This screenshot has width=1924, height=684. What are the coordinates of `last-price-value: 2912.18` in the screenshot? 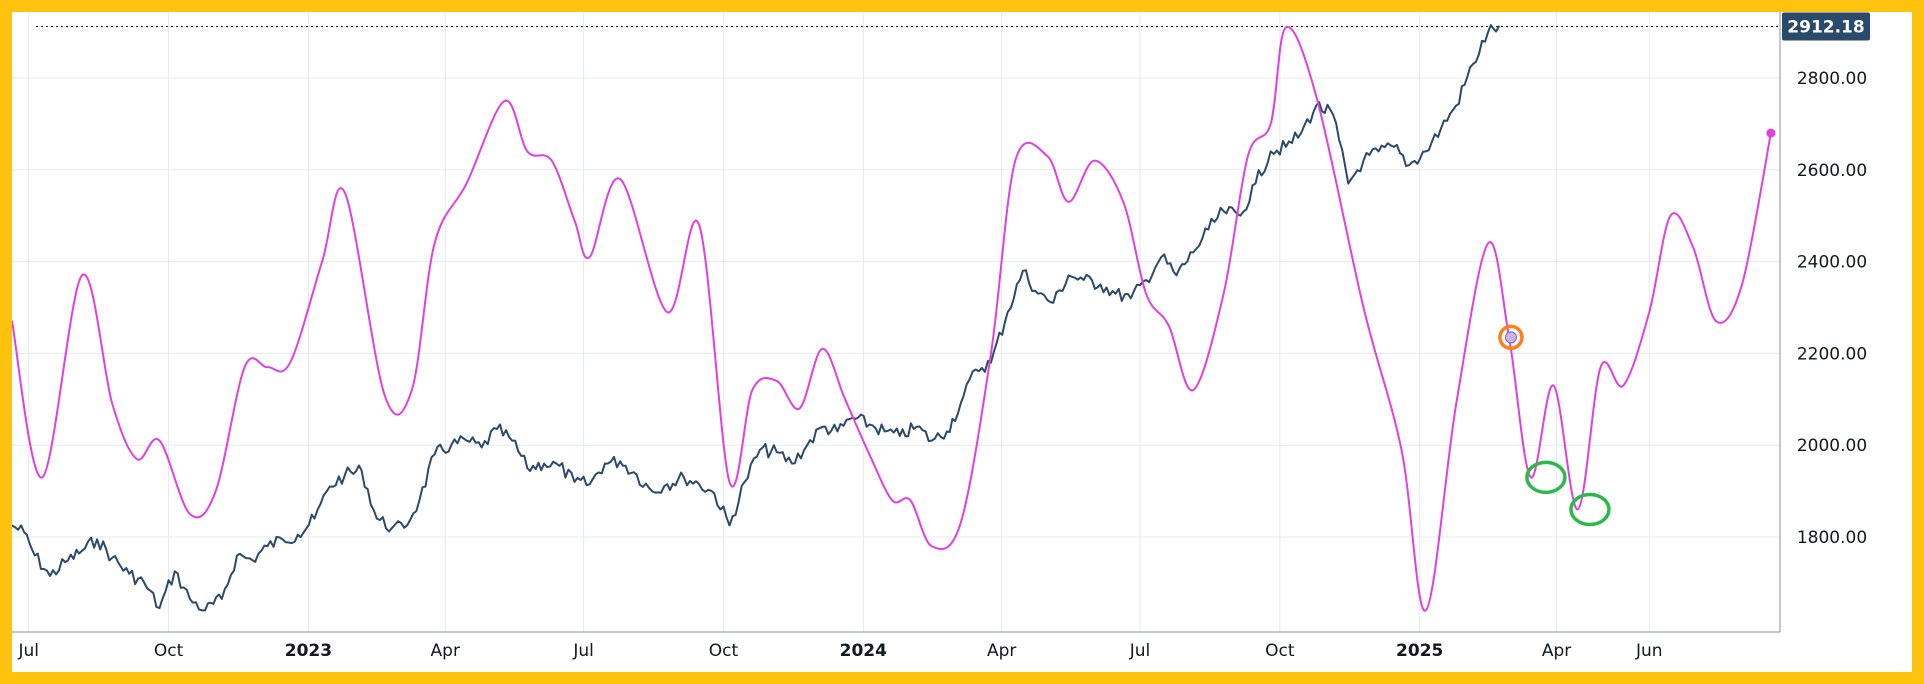 It's located at (1825, 28).